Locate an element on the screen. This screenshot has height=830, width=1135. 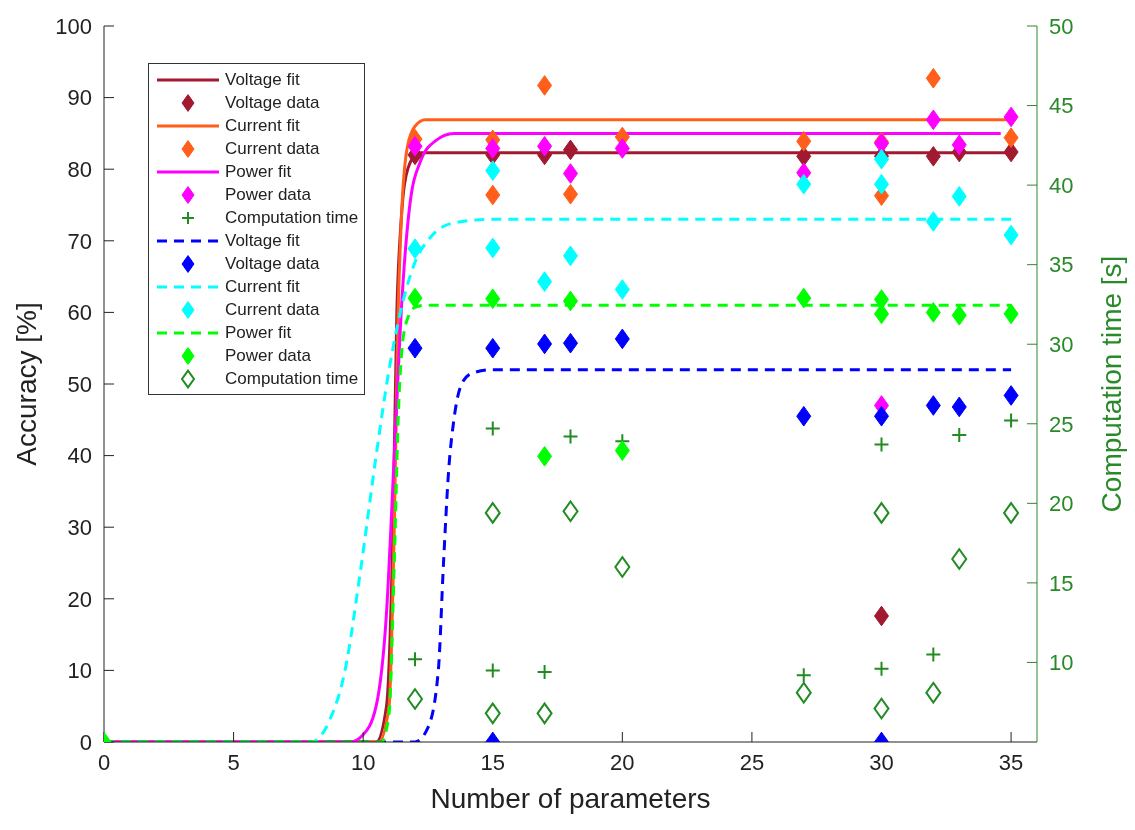
y2-tick-label: 50 is located at coordinates (1061, 26).